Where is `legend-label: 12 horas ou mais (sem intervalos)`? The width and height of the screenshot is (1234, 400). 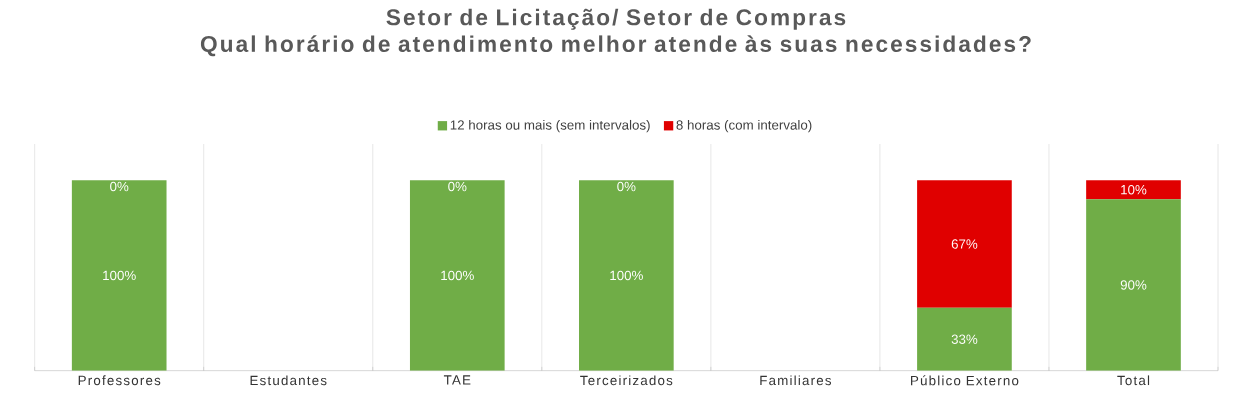
legend-label: 12 horas ou mais (sem intervalos) is located at coordinates (550, 126).